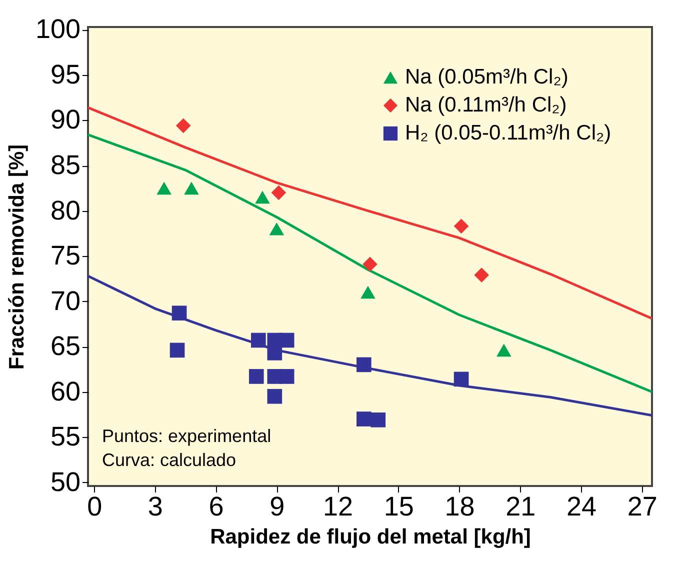  What do you see at coordinates (459, 507) in the screenshot?
I see `x-tick-label: 18` at bounding box center [459, 507].